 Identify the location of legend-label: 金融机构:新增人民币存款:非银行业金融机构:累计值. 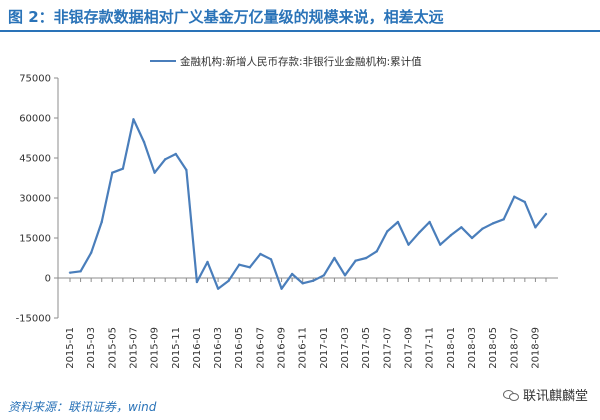
(301, 61).